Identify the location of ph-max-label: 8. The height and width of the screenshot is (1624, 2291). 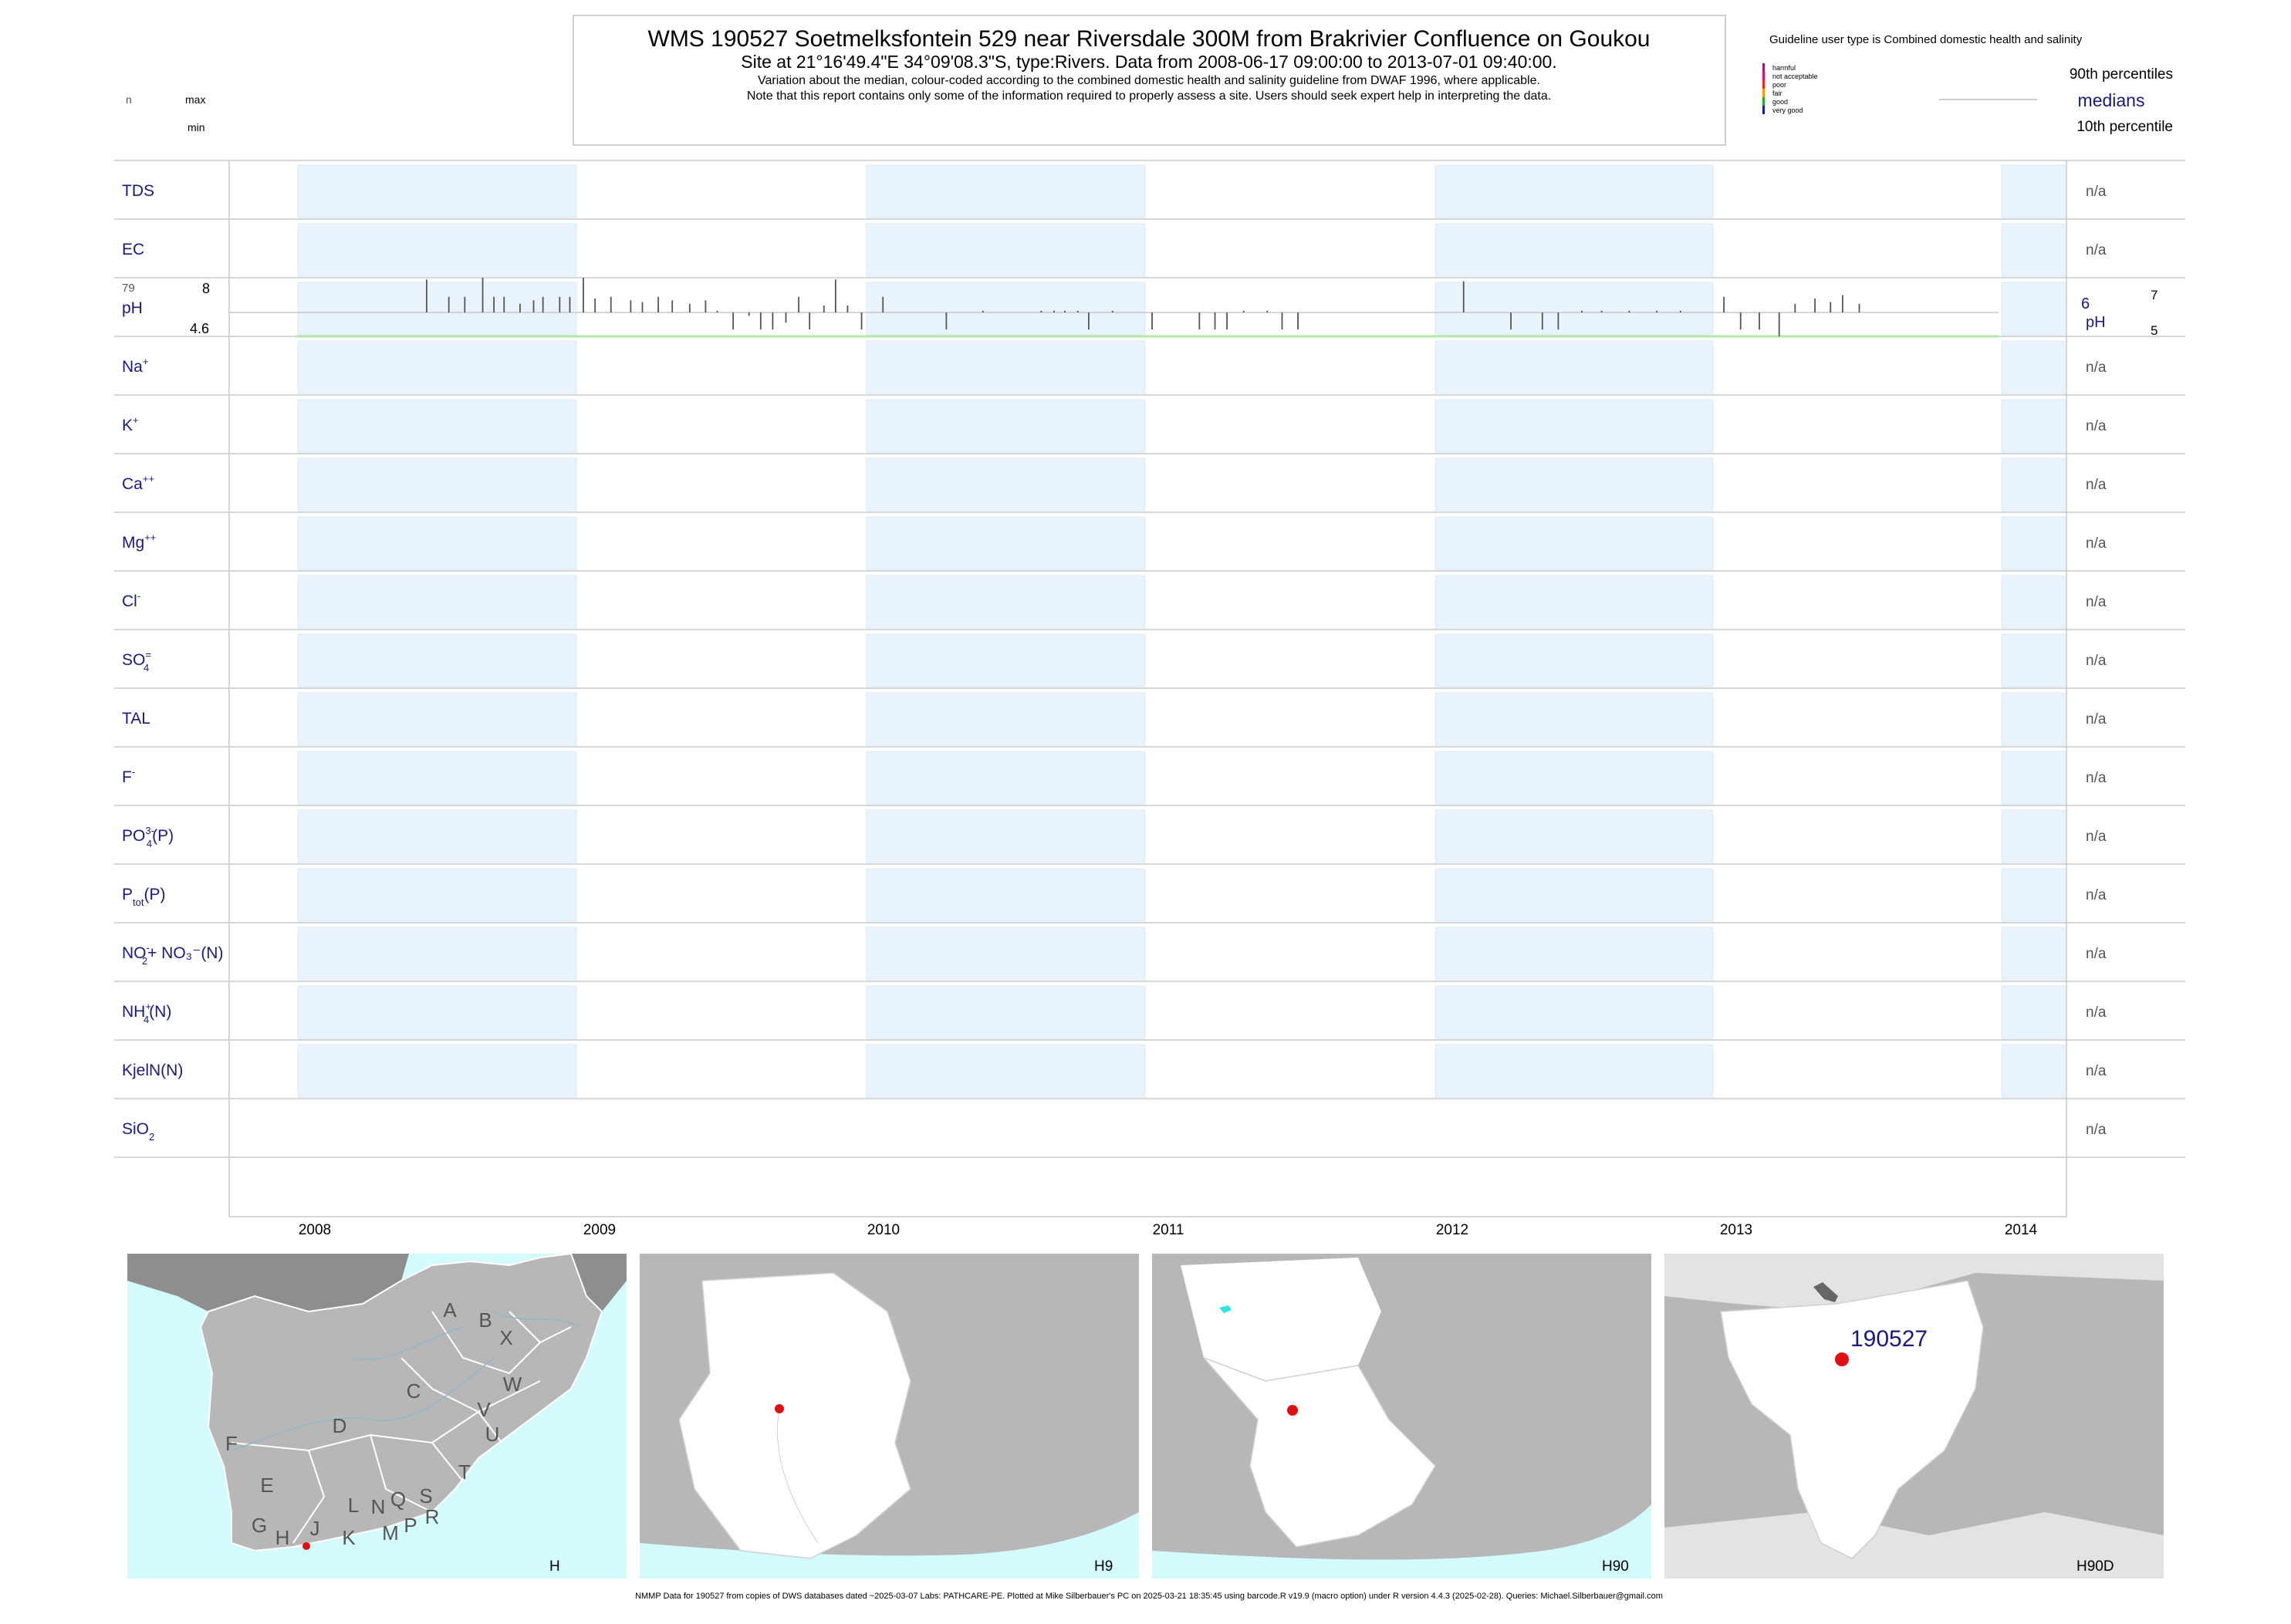
(206, 288).